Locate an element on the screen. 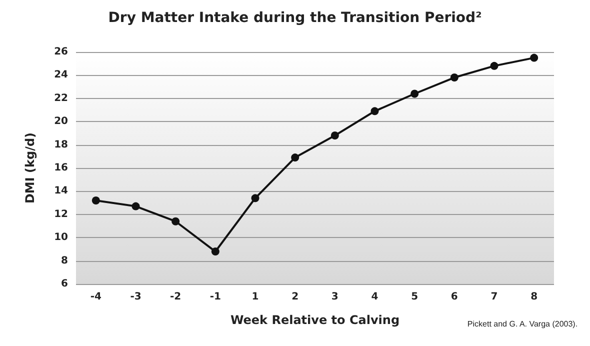 This screenshot has height=346, width=590. y-tick-label: 22 is located at coordinates (61, 98).